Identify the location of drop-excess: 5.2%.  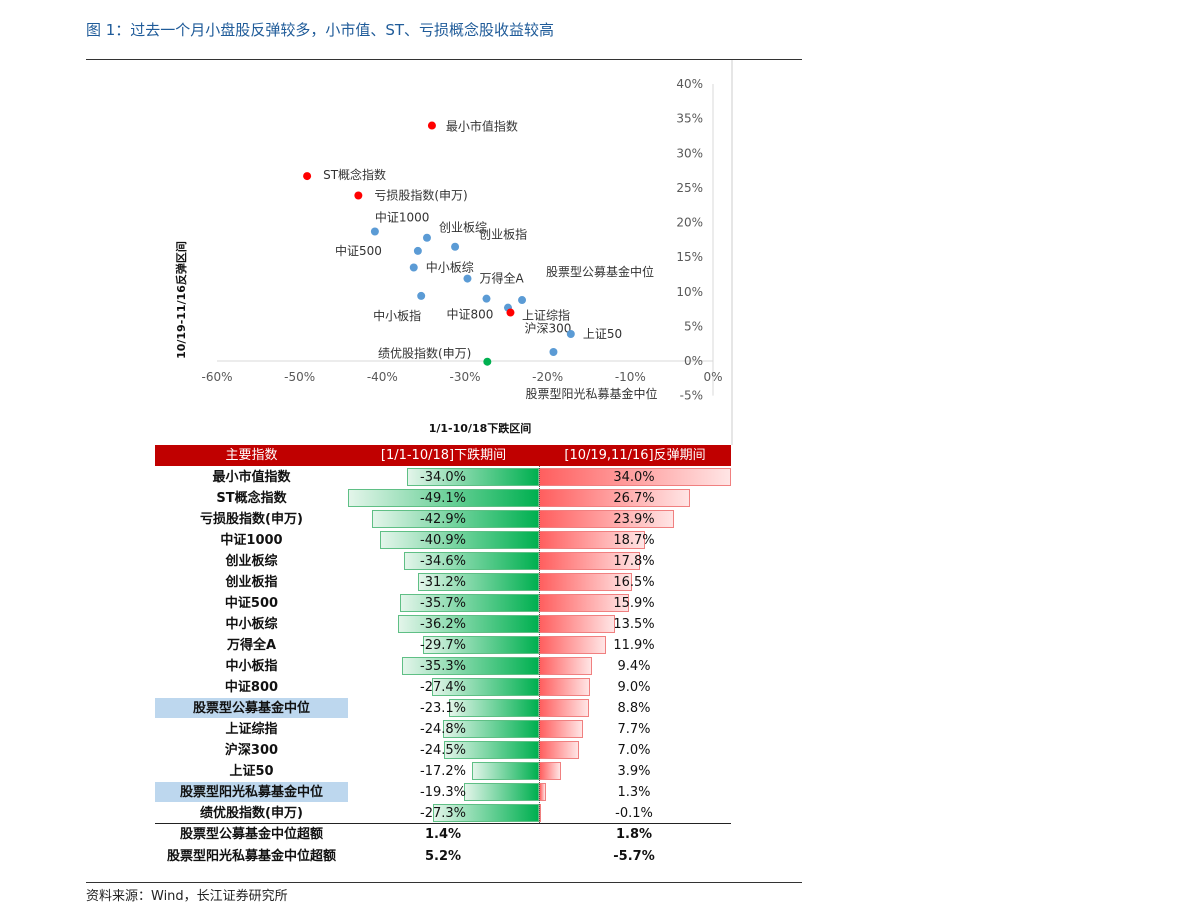
(443, 856).